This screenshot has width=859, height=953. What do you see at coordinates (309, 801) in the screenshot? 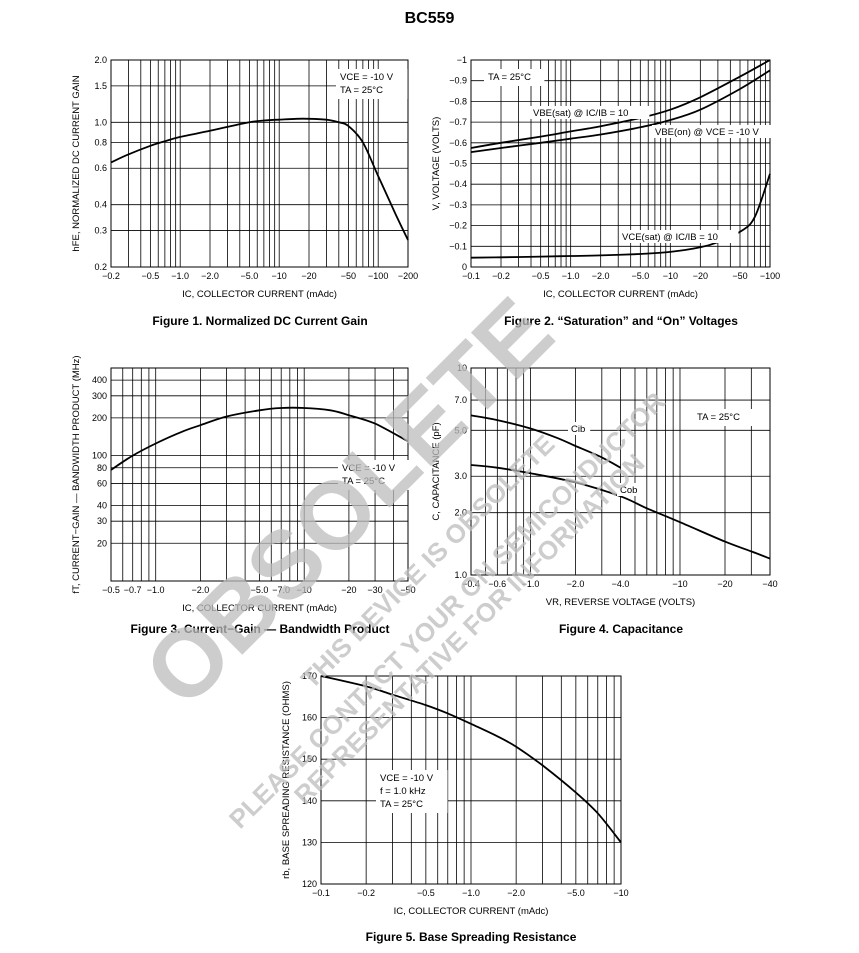
I see `y-tick-label: 140` at bounding box center [309, 801].